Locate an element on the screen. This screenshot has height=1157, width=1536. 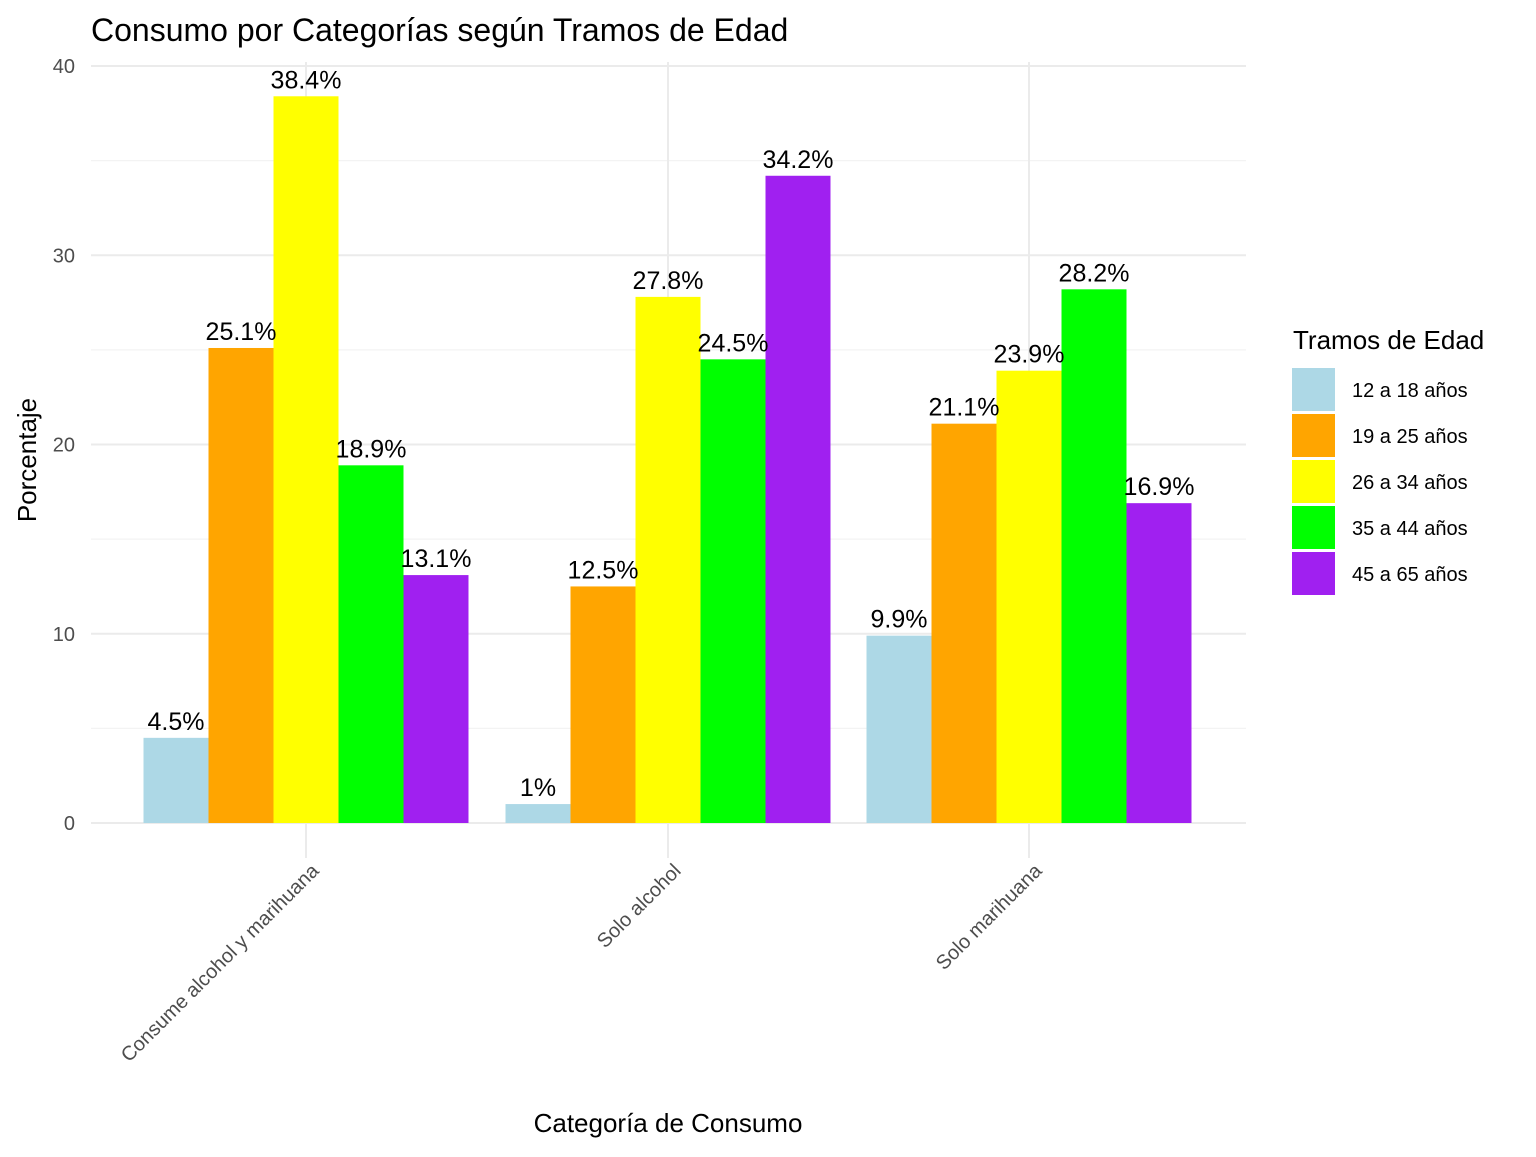
data-label: 4.5% is located at coordinates (176, 722).